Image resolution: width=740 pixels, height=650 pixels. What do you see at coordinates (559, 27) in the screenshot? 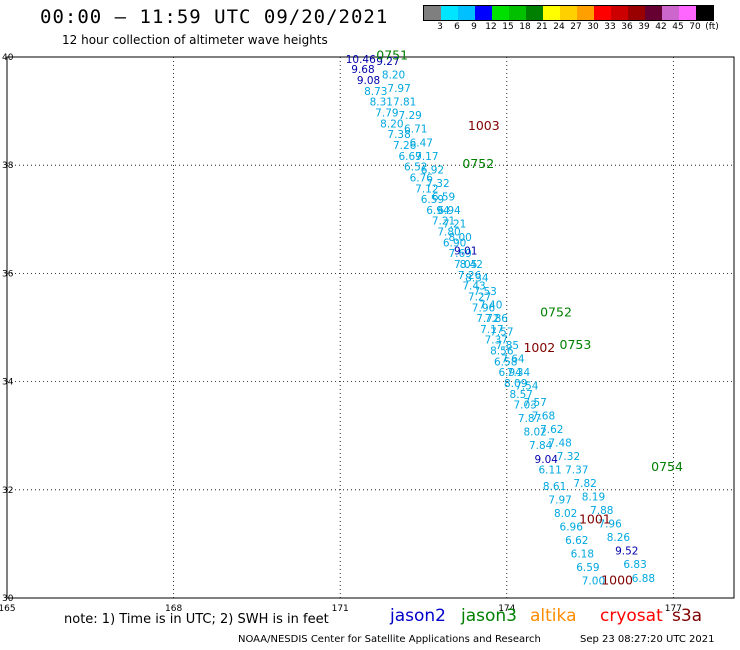
I see `legend-label: 24` at bounding box center [559, 27].